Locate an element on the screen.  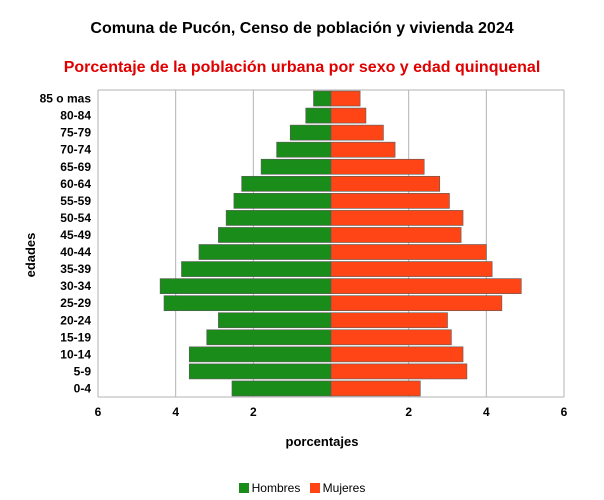
y-tick-label: 85 o mas is located at coordinates (66, 99).